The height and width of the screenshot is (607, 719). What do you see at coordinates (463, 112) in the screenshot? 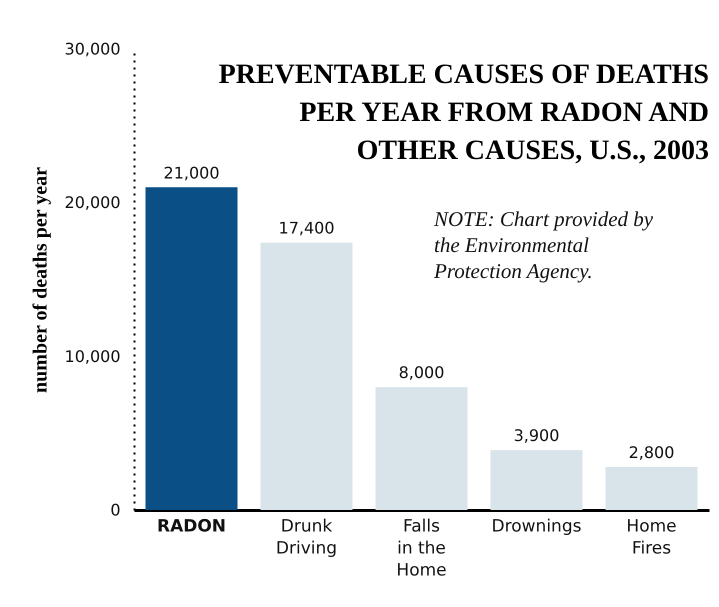
I see `text: PREVENTABLE CAUSES OF DEATHS PER YEAR FROM RADON AND OTHER CAUSES, U.S., 2003` at bounding box center [463, 112].